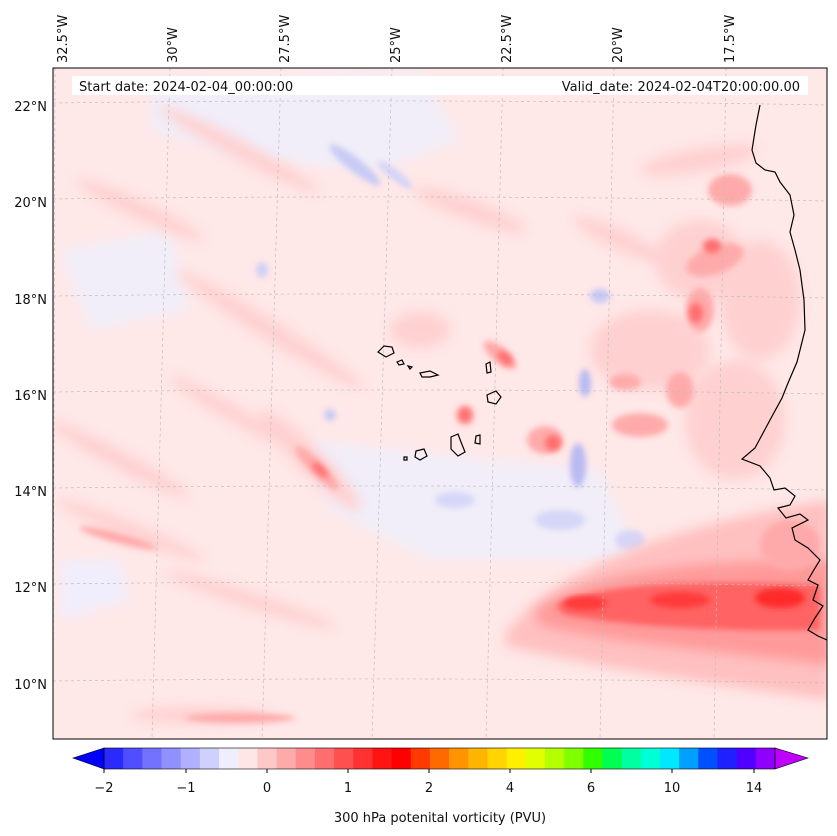  Describe the element at coordinates (507, 39) in the screenshot. I see `lon-label: 22.5°W` at that location.